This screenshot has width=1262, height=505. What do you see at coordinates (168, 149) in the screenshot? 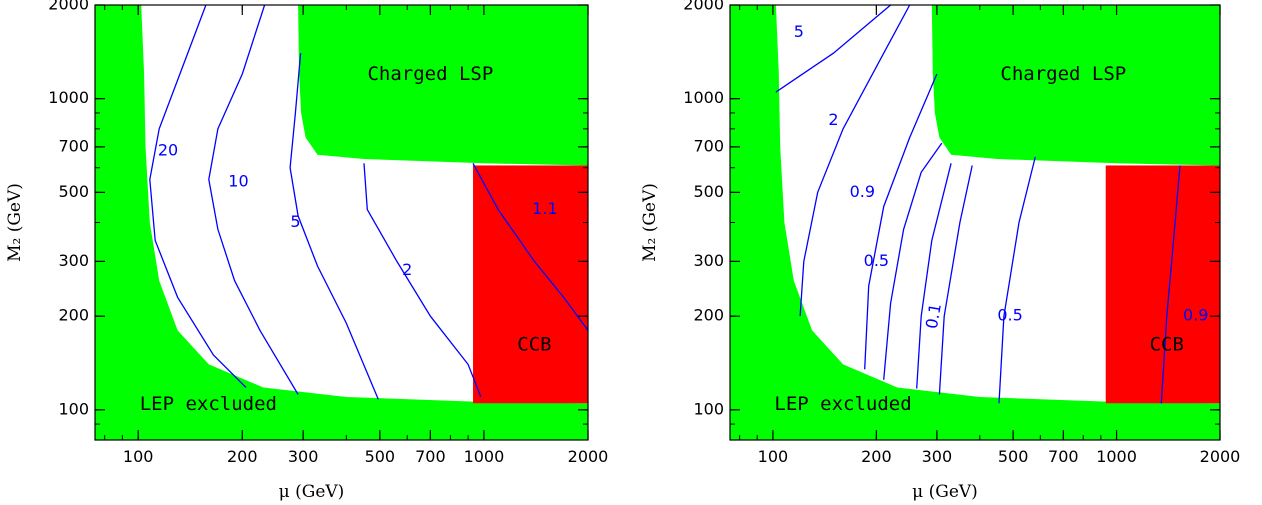
I see `contour-label: 20` at bounding box center [168, 149].